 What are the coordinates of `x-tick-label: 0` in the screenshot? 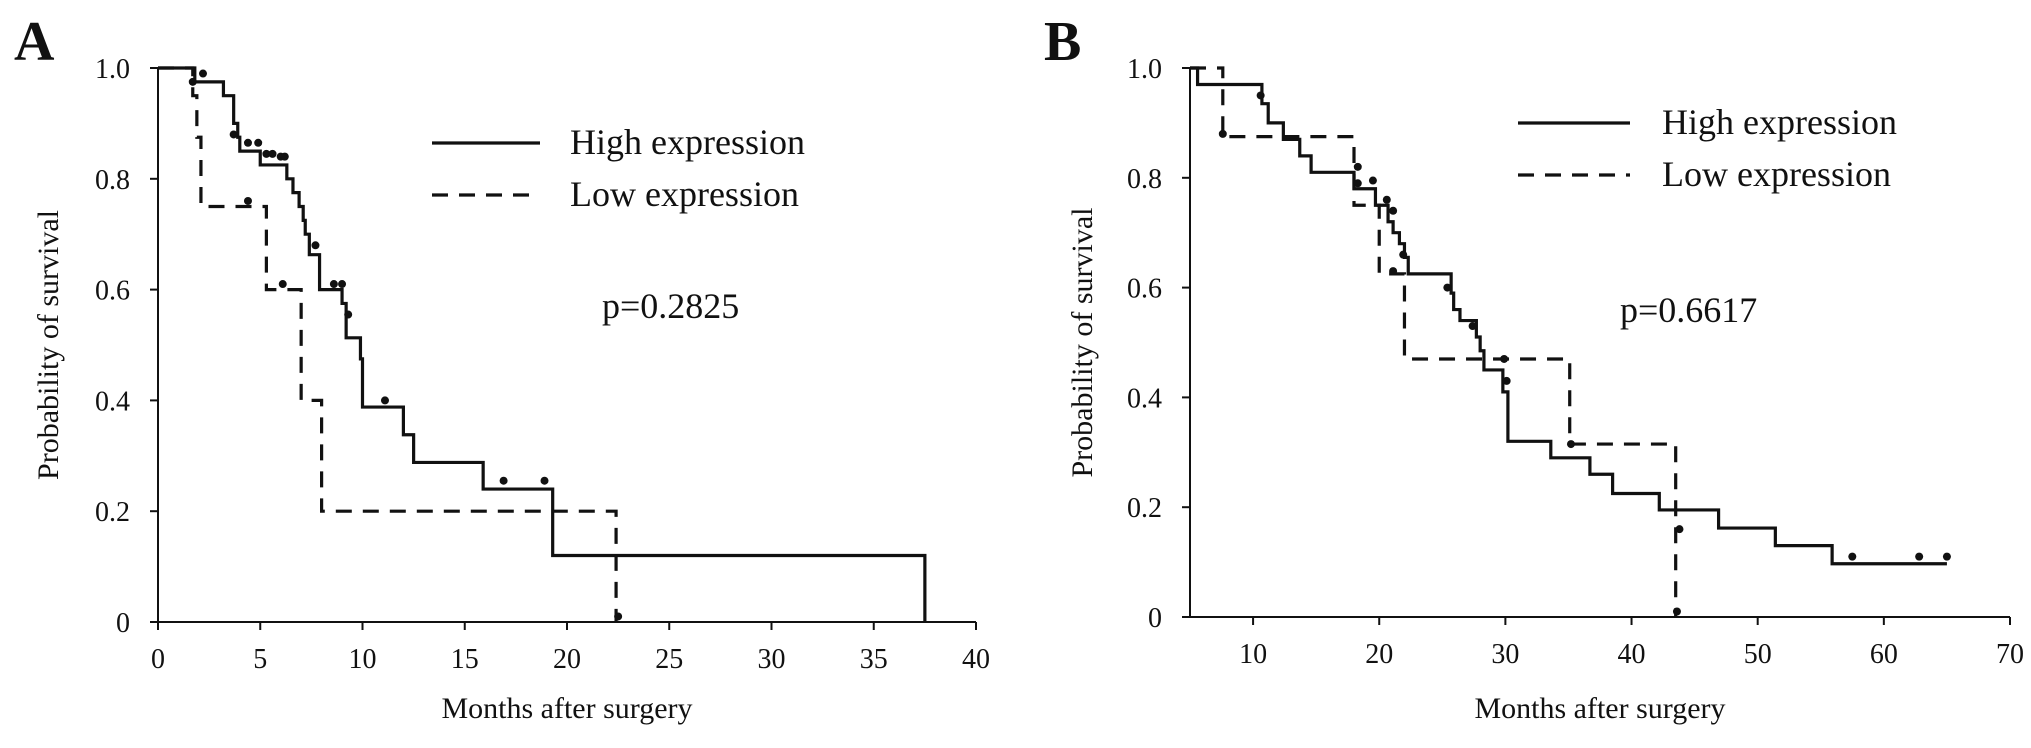 It's located at (158, 659).